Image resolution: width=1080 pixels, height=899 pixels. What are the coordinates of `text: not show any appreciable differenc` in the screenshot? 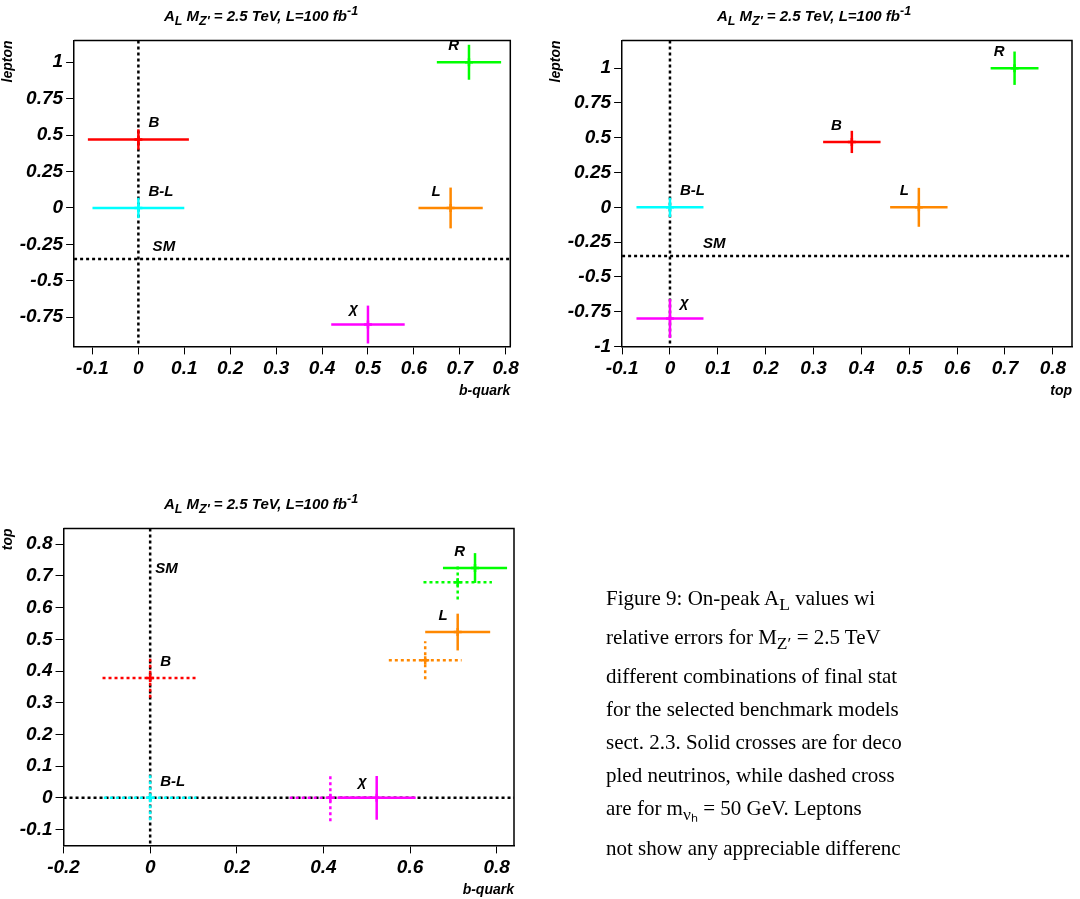 It's located at (754, 848).